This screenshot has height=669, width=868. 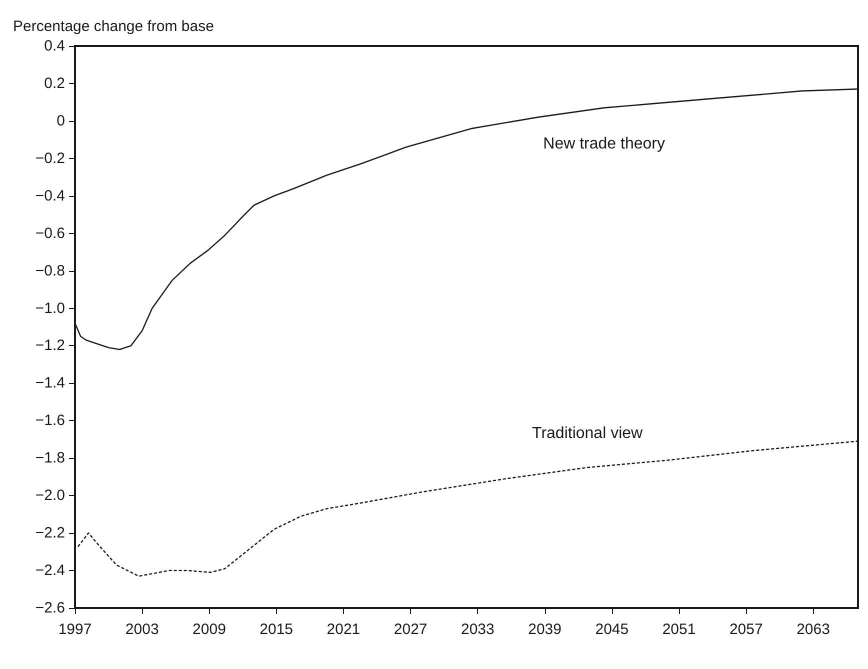 I want to click on x-tick-label: 2045, so click(x=612, y=629).